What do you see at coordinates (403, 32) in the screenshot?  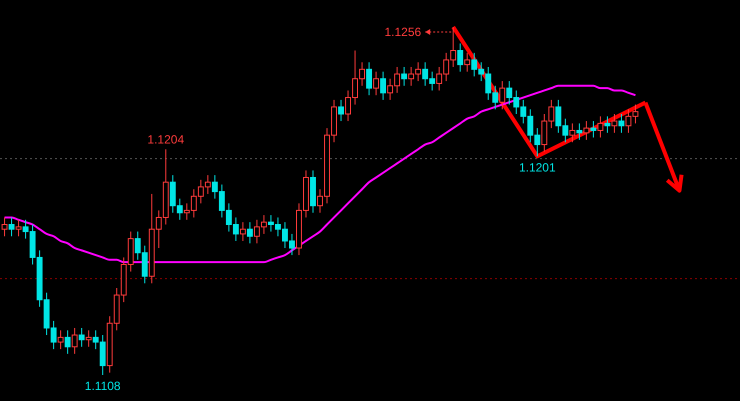 I see `annotation: 1.1256` at bounding box center [403, 32].